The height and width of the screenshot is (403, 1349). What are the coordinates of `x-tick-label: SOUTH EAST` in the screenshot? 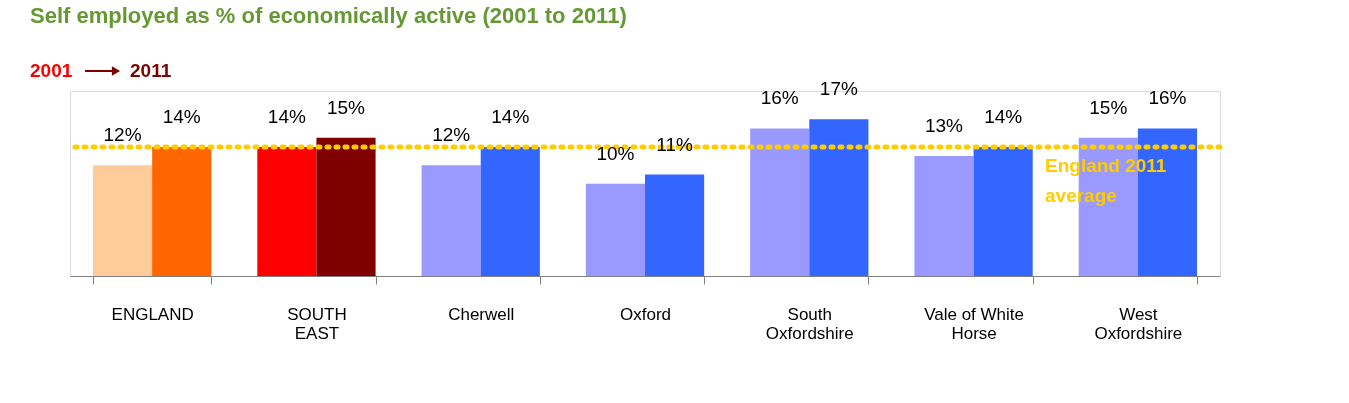 It's located at (317, 323).